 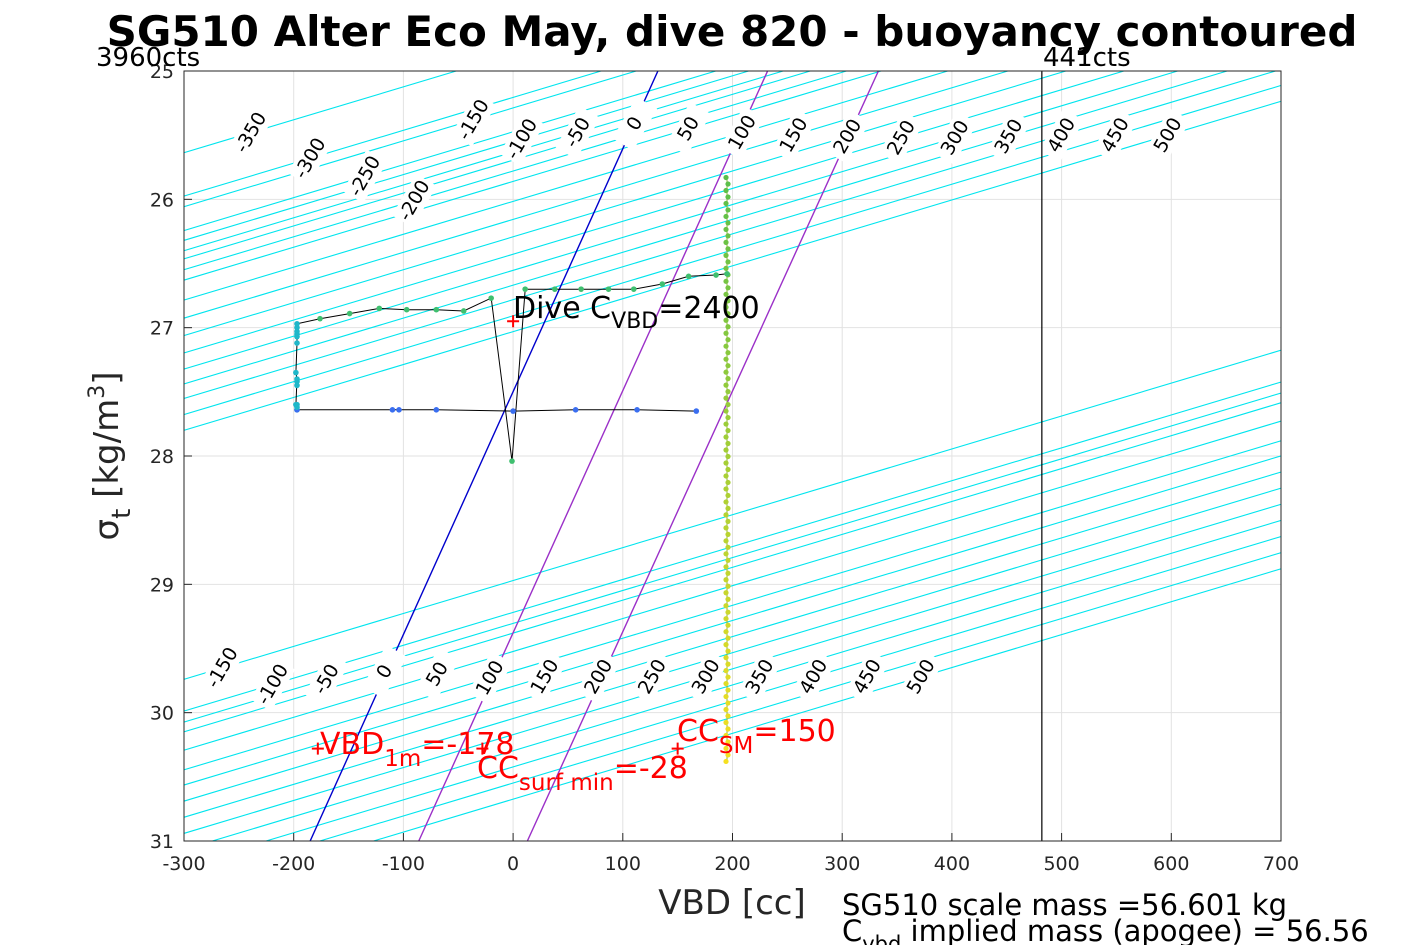 What do you see at coordinates (183, 864) in the screenshot?
I see `x-tick-label: -300` at bounding box center [183, 864].